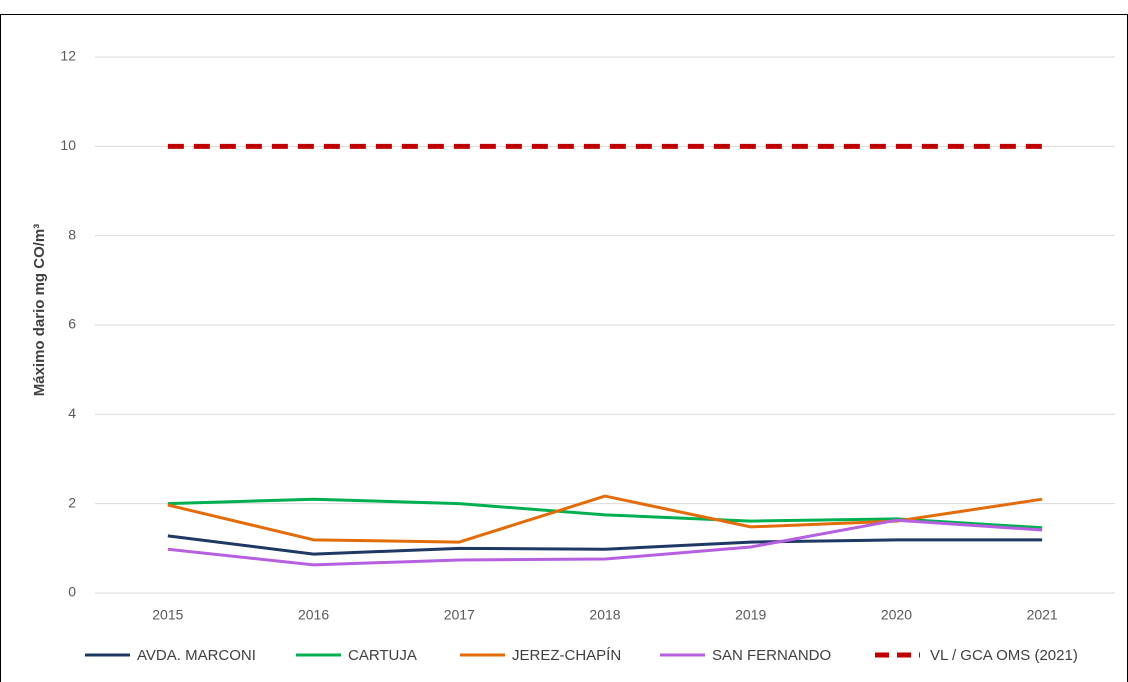 The image size is (1128, 682). Describe the element at coordinates (566, 655) in the screenshot. I see `legend-label: JEREZ-CHAPÍN` at that location.